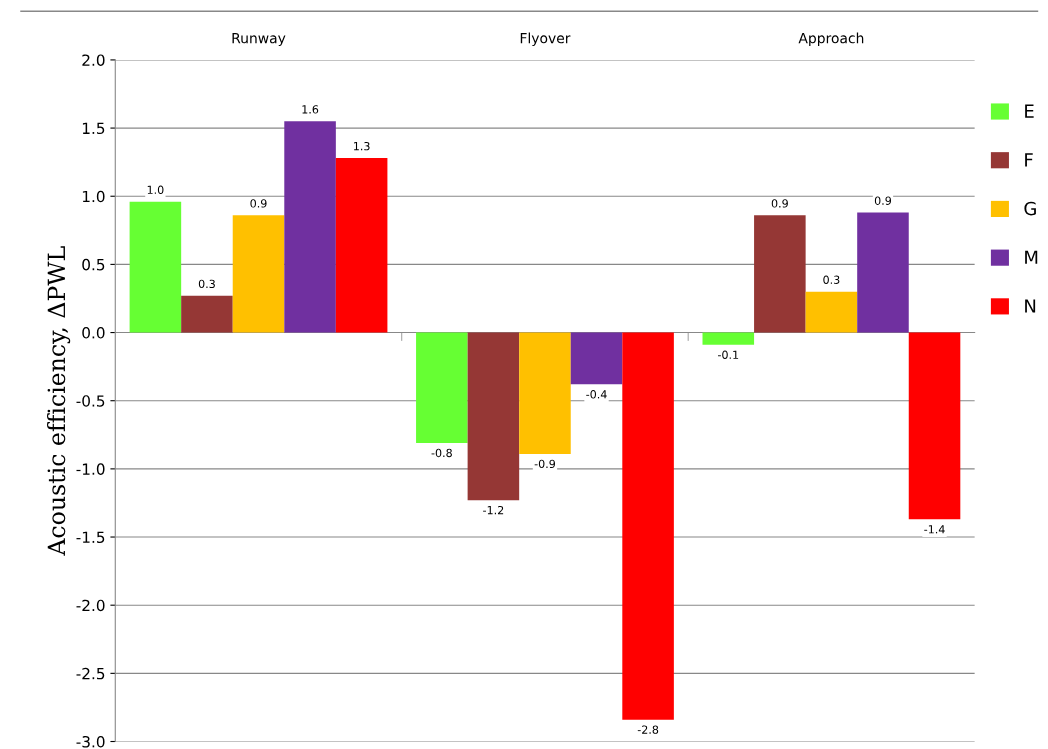 The width and height of the screenshot is (1048, 749). I want to click on data-label: 1.0, so click(155, 189).